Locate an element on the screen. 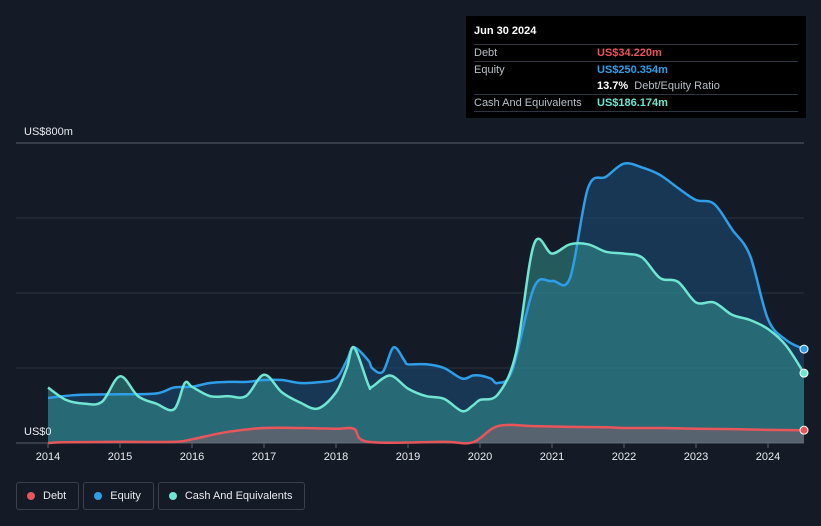 This screenshot has width=821, height=526. debt-area is located at coordinates (426, 434).